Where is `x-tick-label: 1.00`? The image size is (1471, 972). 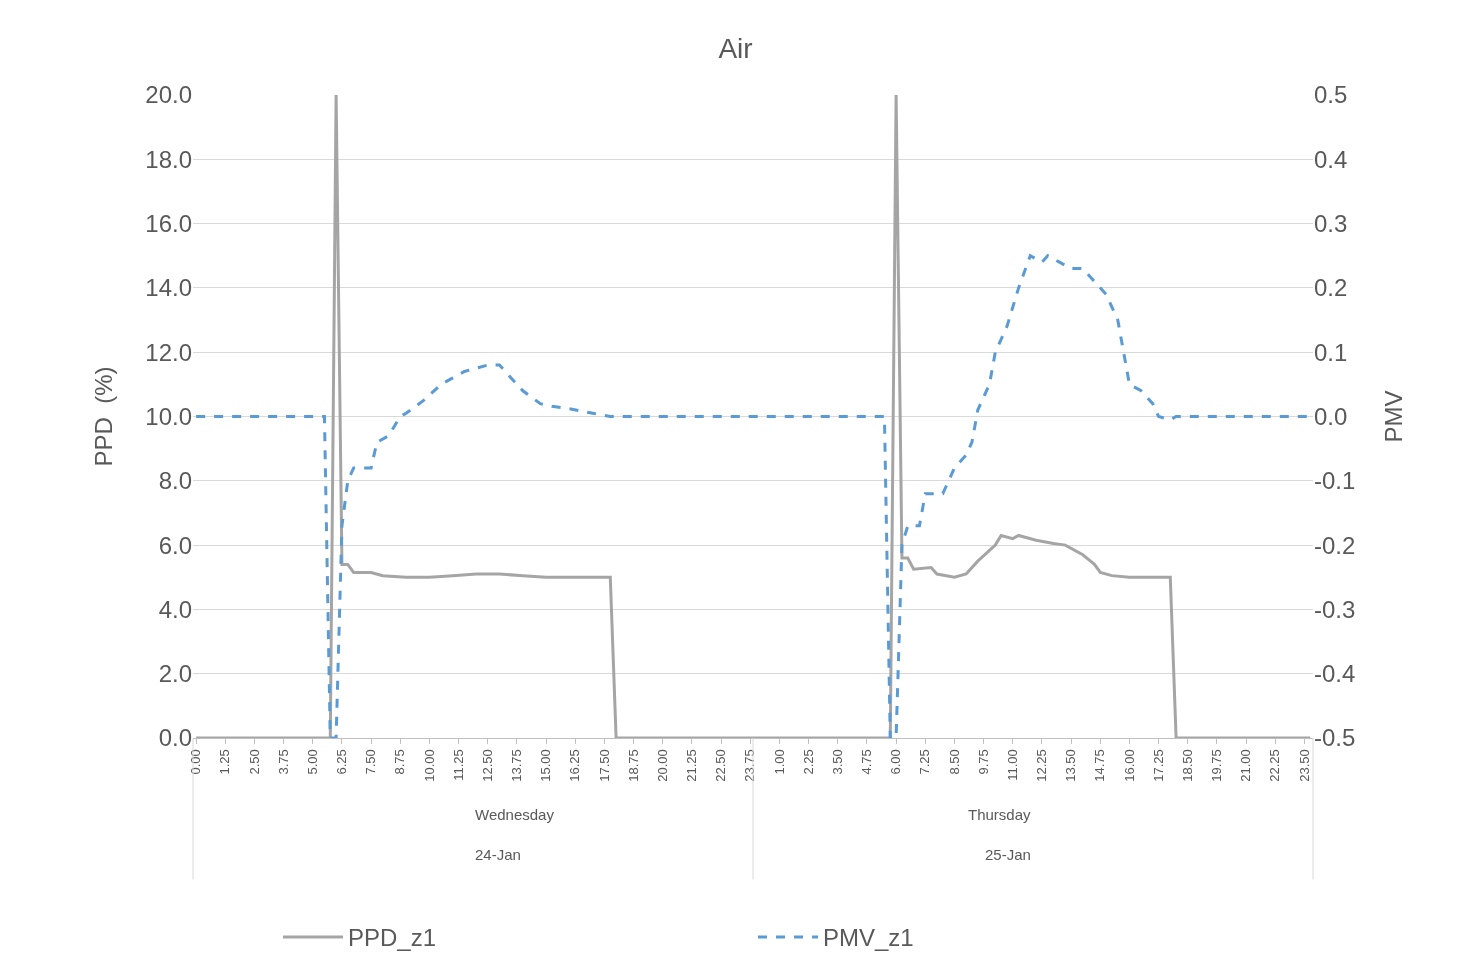 x-tick-label: 1.00 is located at coordinates (779, 762).